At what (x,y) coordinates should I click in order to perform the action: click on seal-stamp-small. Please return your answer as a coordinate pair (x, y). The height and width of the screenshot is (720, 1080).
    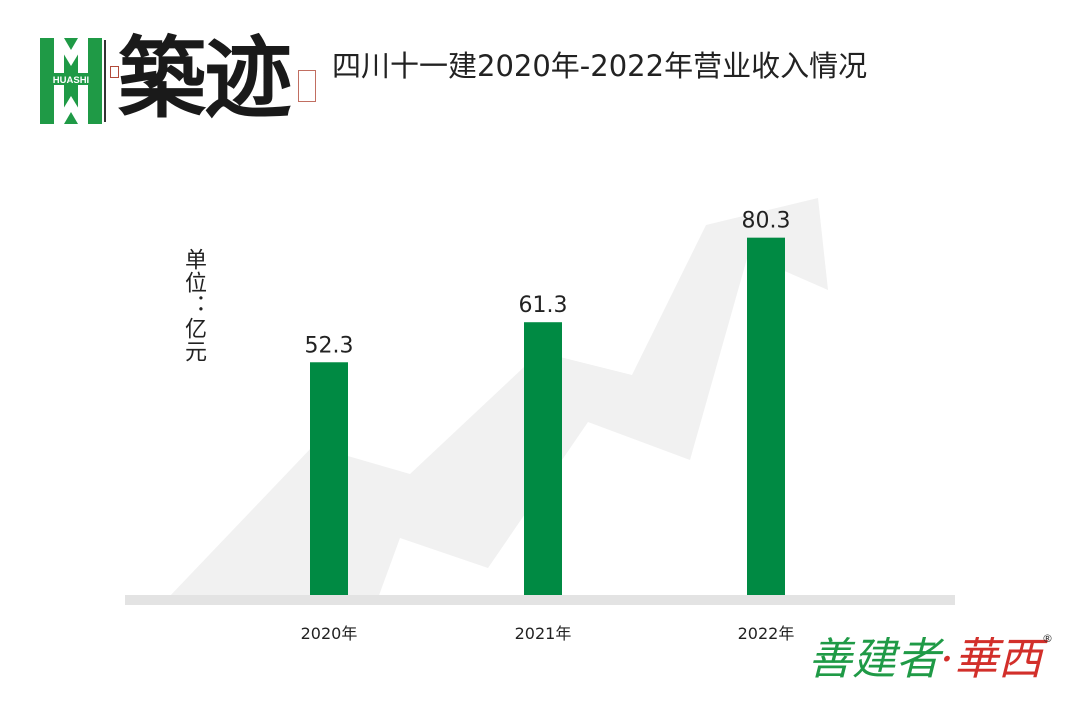
    Looking at the image, I should click on (114, 72).